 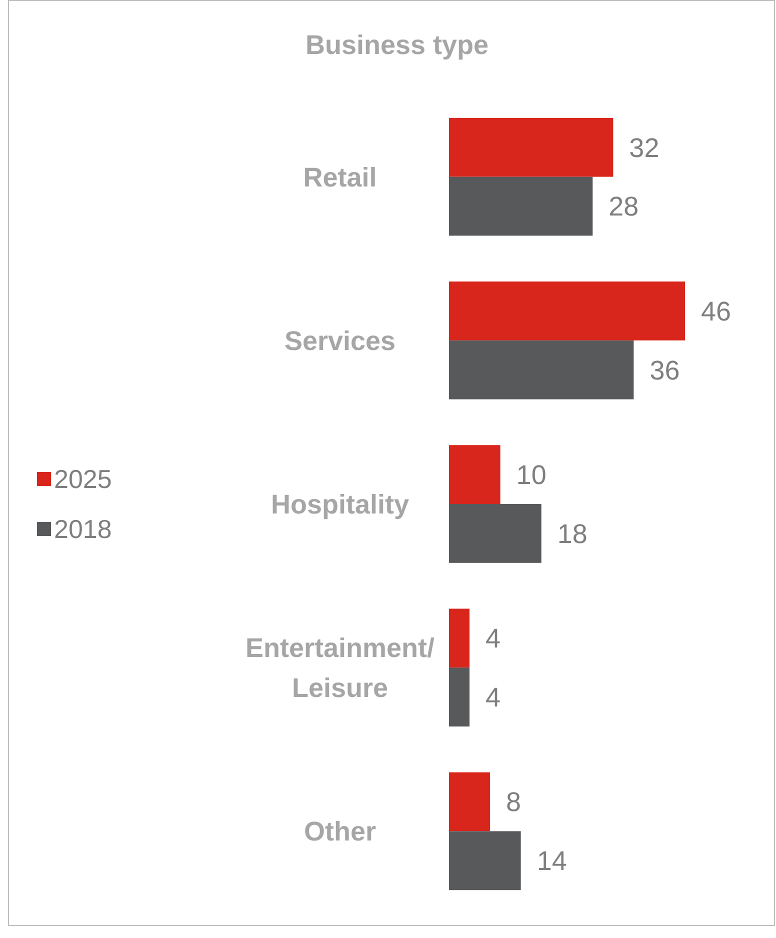 I want to click on data-label: 18, so click(x=572, y=533).